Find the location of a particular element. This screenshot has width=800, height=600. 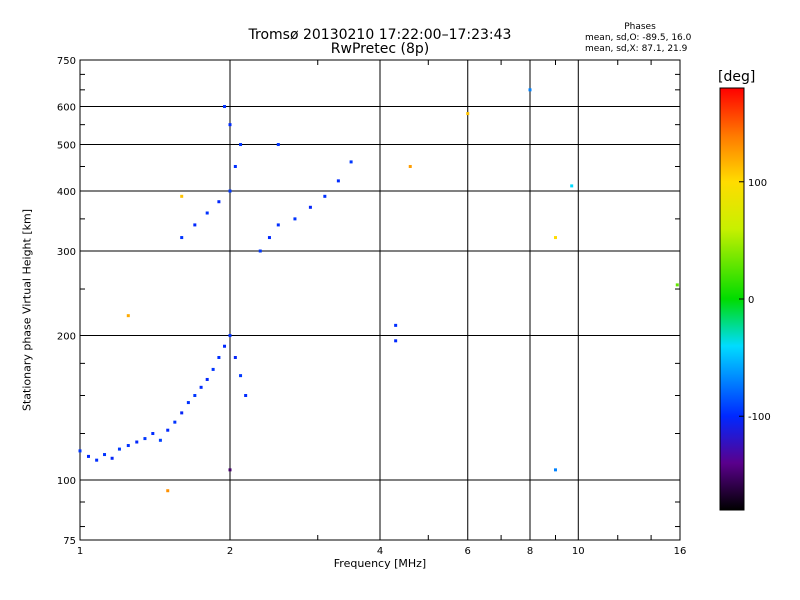

y-axis-label: Stationary phase Virtual Height [km] is located at coordinates (27, 310).